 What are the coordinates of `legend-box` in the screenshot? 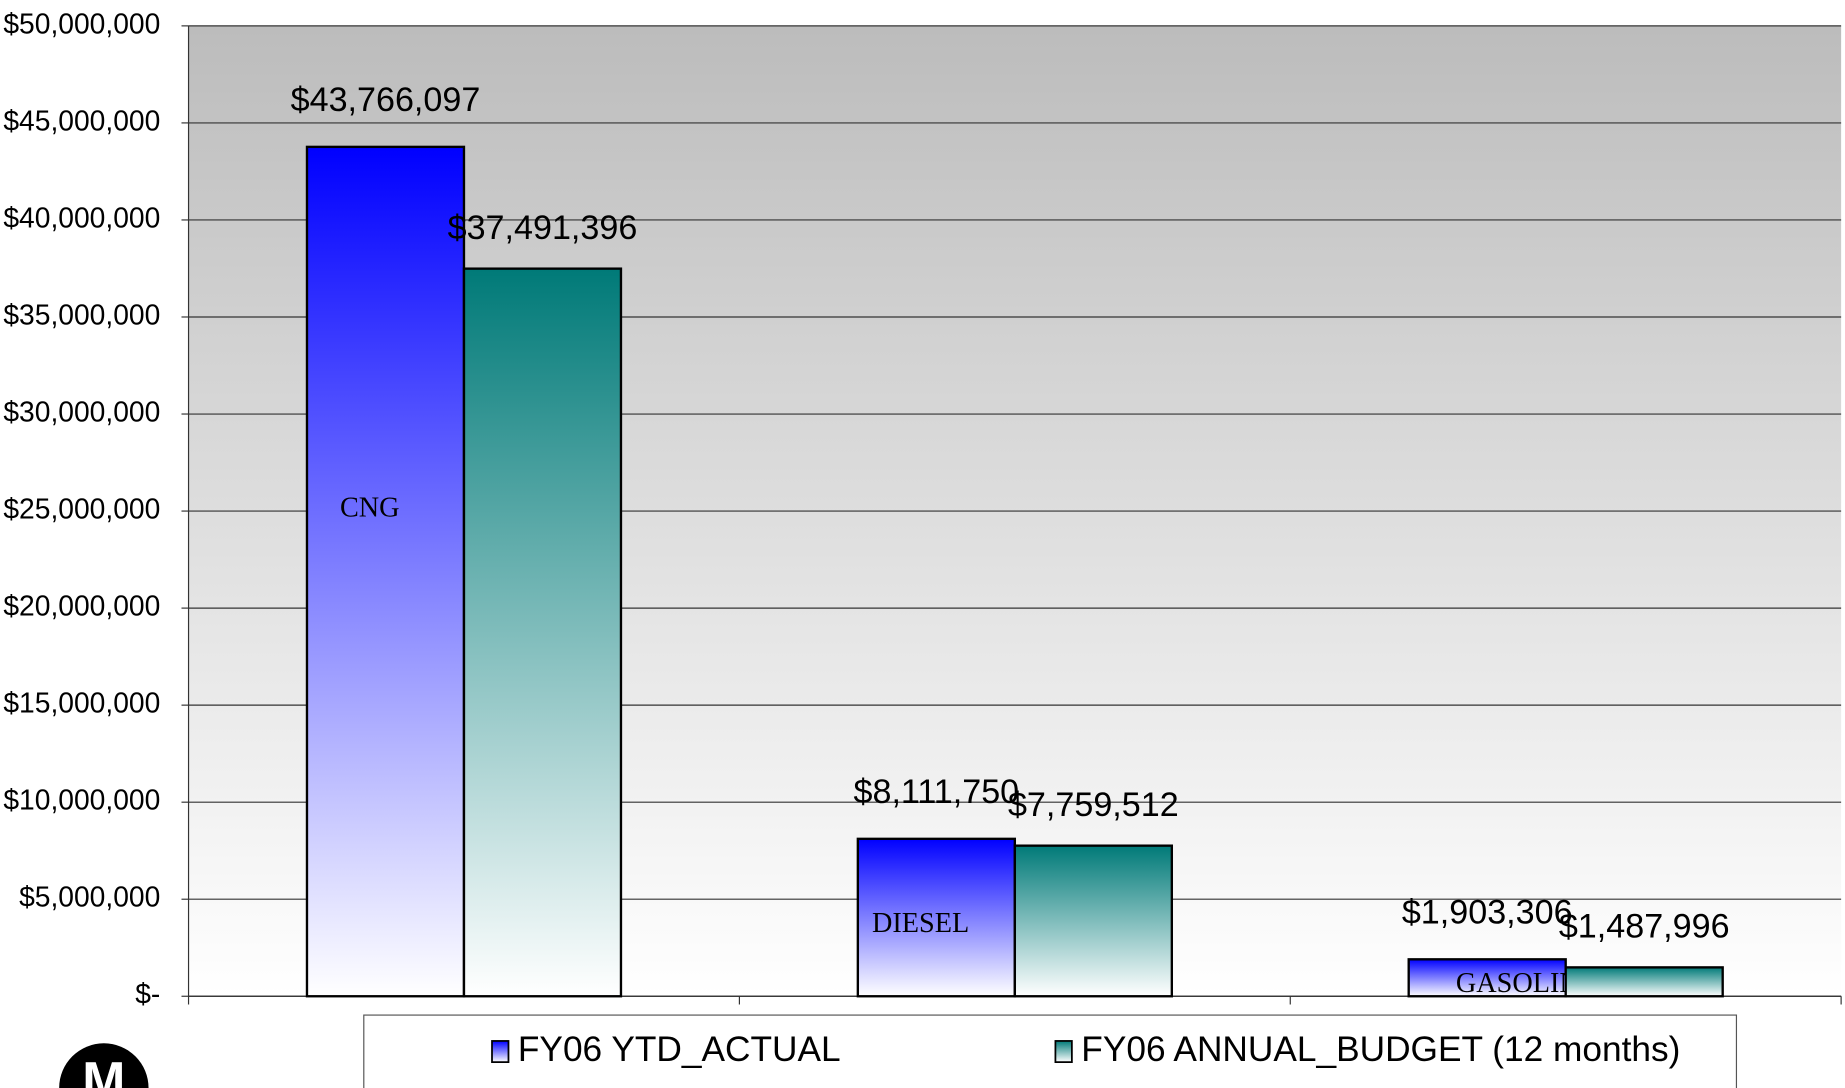 It's located at (1050, 1051).